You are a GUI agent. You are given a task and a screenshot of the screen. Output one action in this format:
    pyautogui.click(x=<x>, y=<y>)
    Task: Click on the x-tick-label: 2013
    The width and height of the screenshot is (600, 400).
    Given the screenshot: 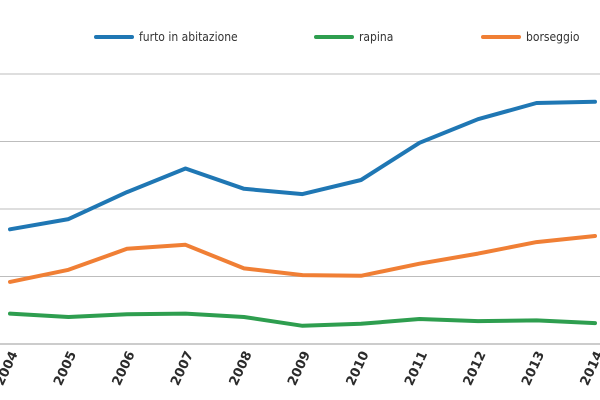 What is the action you would take?
    pyautogui.click(x=533, y=368)
    